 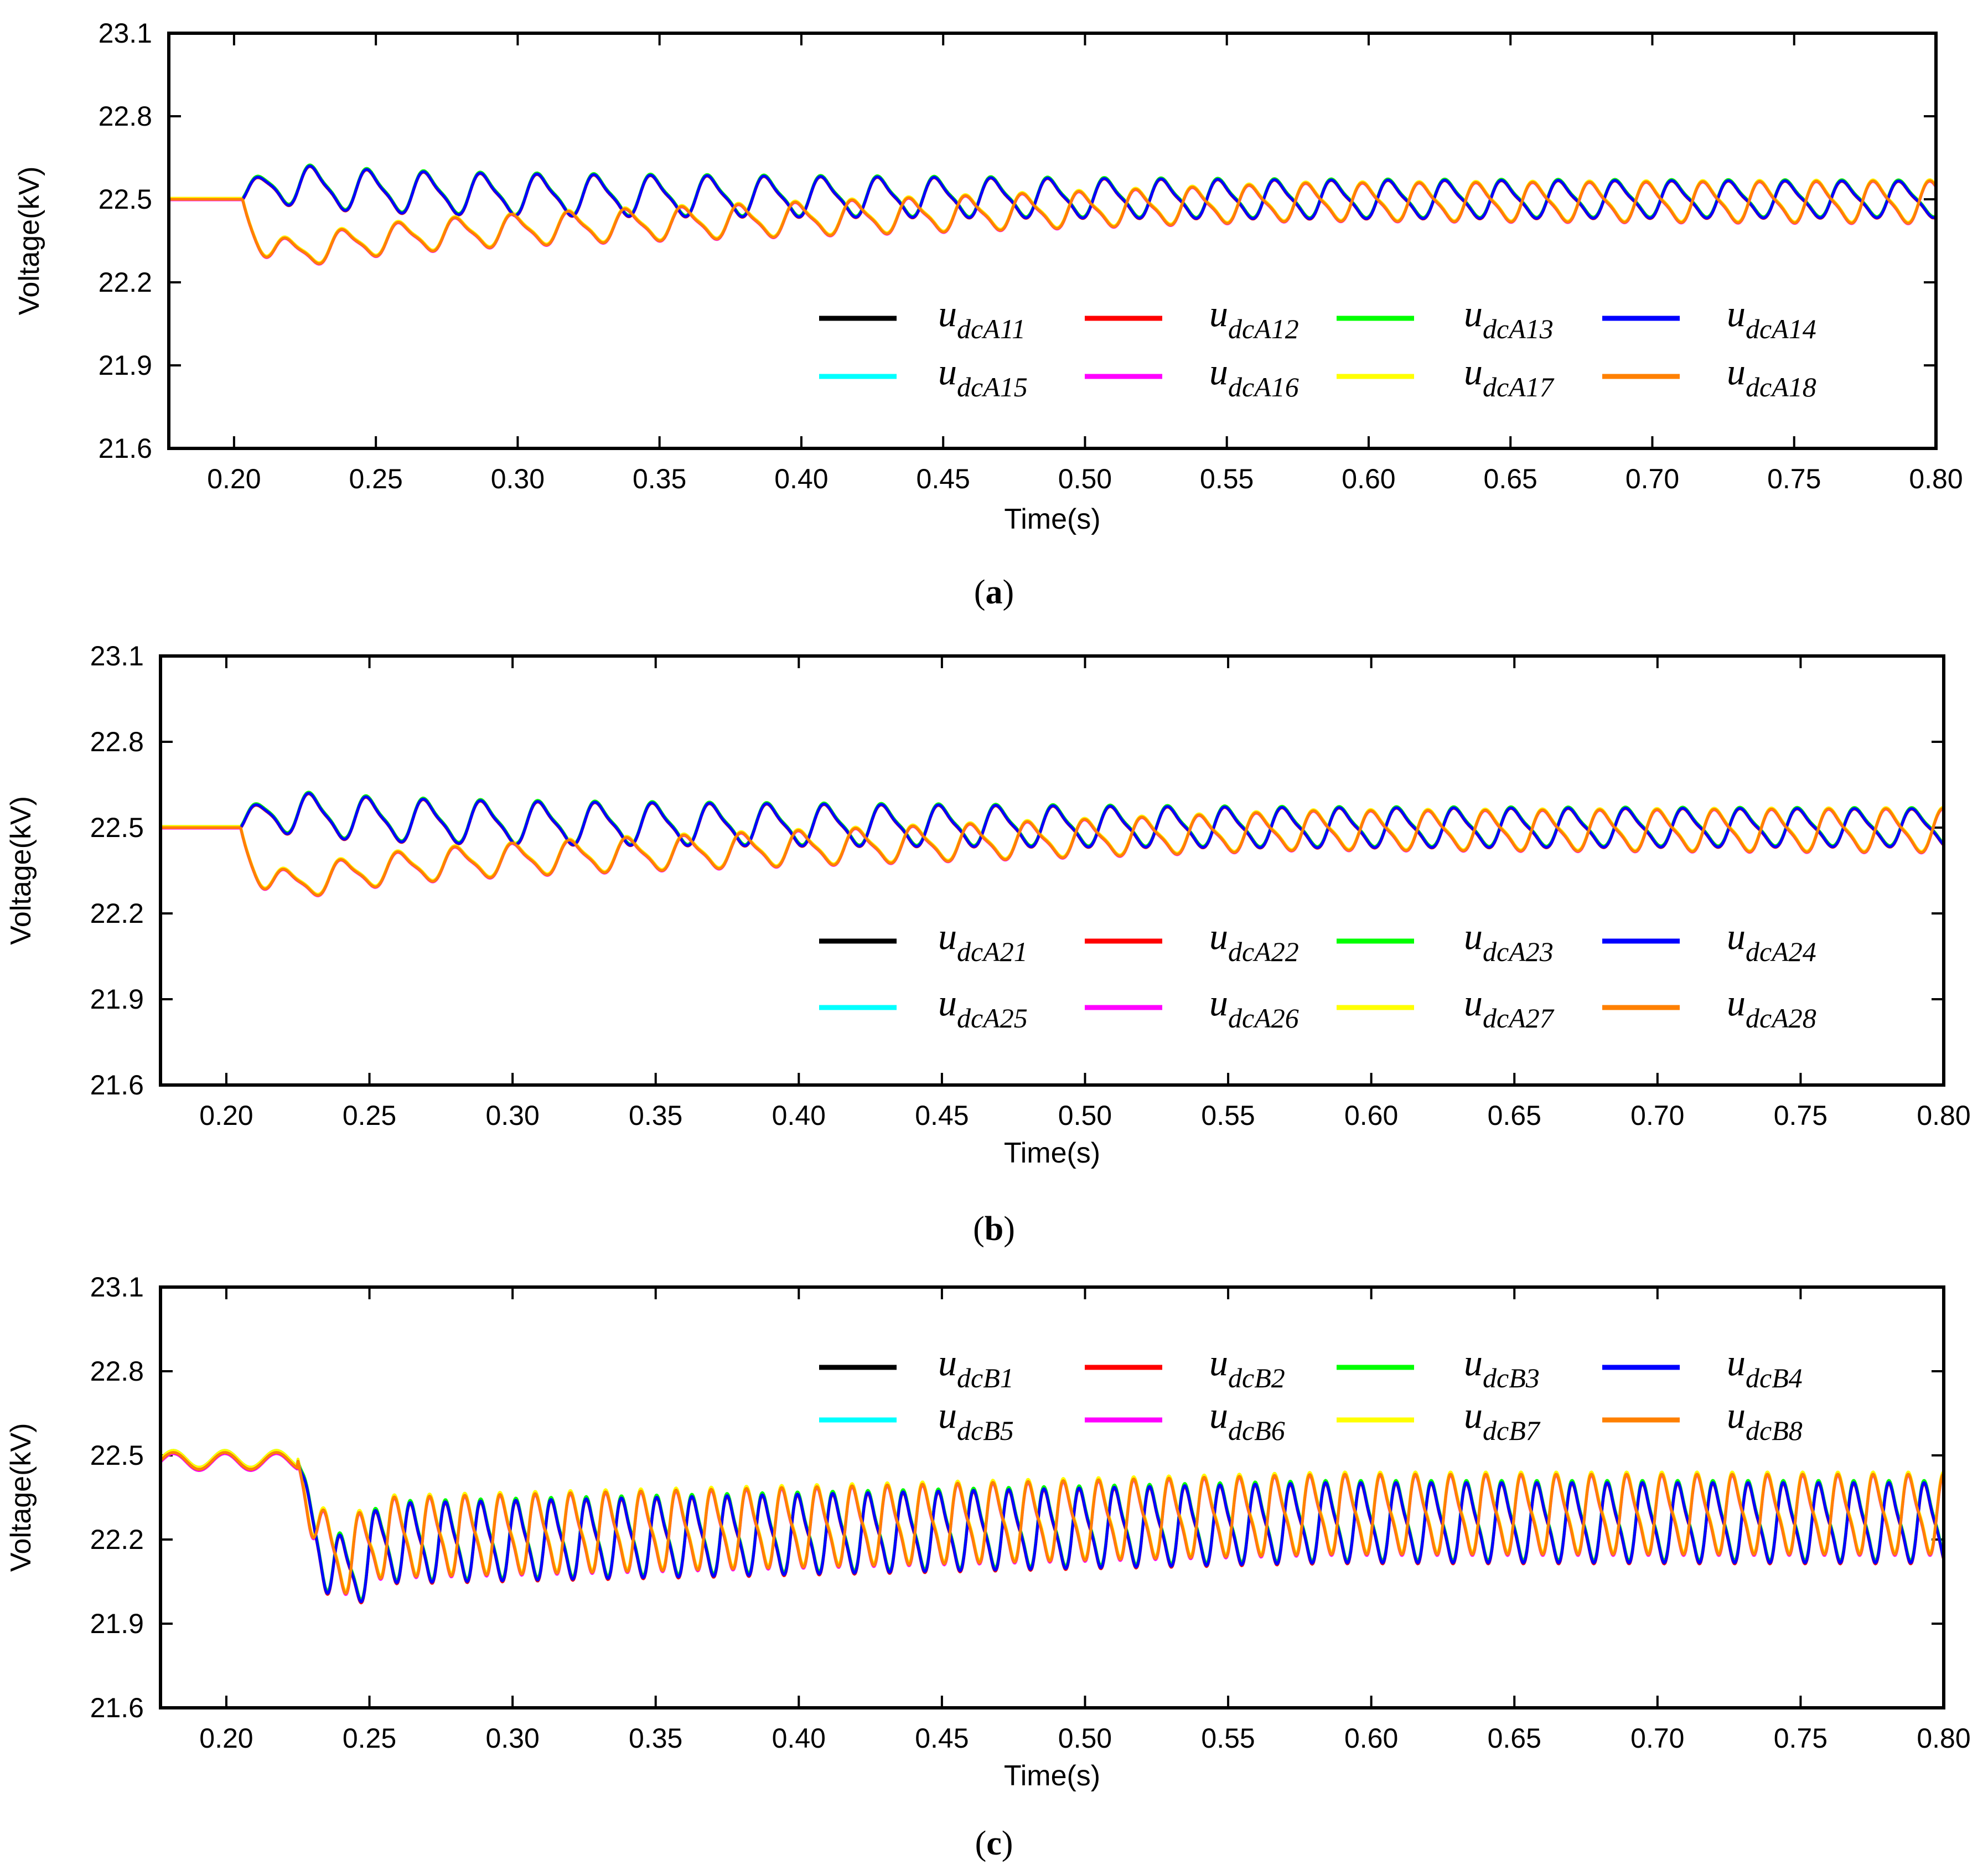 I want to click on legend-label-dcA25: udcA25, so click(x=983, y=1008).